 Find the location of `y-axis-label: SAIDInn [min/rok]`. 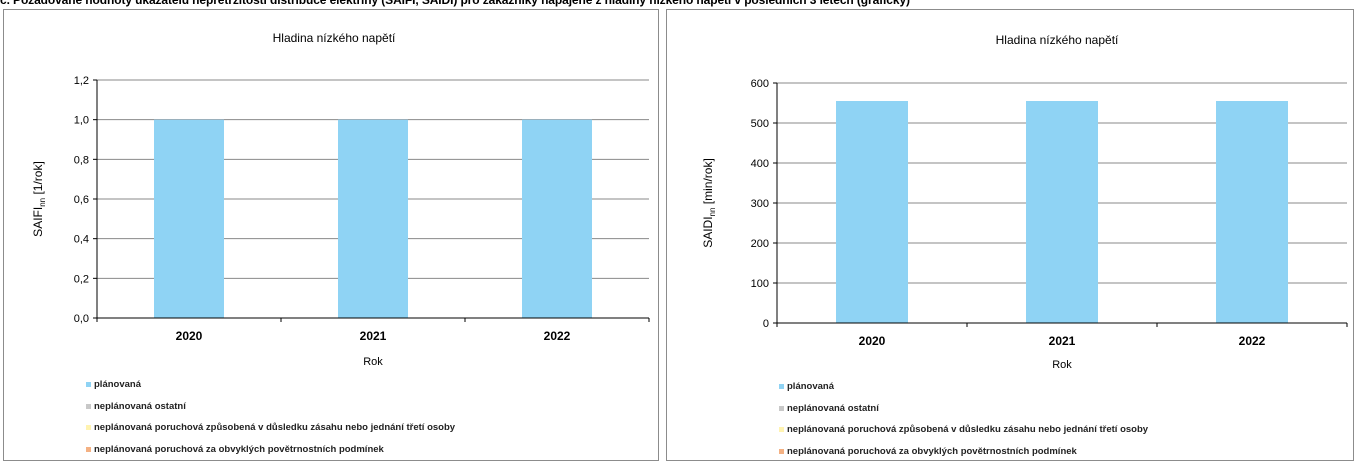

y-axis-label: SAIDInn [min/rok] is located at coordinates (709, 203).